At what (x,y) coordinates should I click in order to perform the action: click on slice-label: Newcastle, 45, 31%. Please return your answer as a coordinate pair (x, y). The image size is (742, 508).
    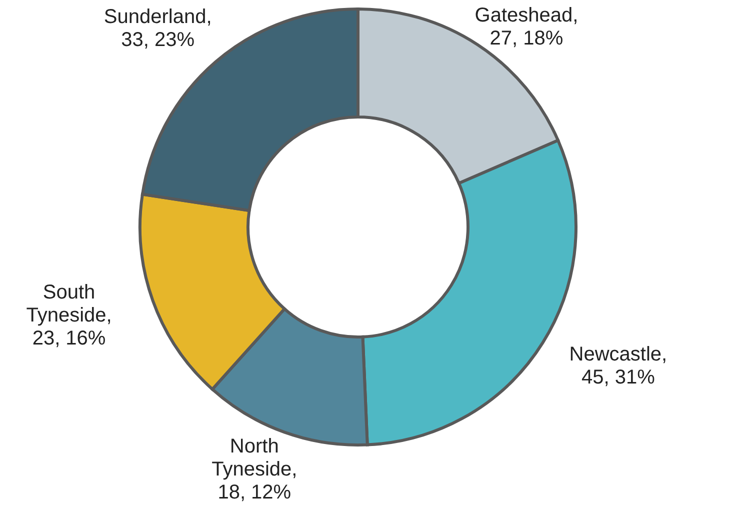
    Looking at the image, I should click on (618, 366).